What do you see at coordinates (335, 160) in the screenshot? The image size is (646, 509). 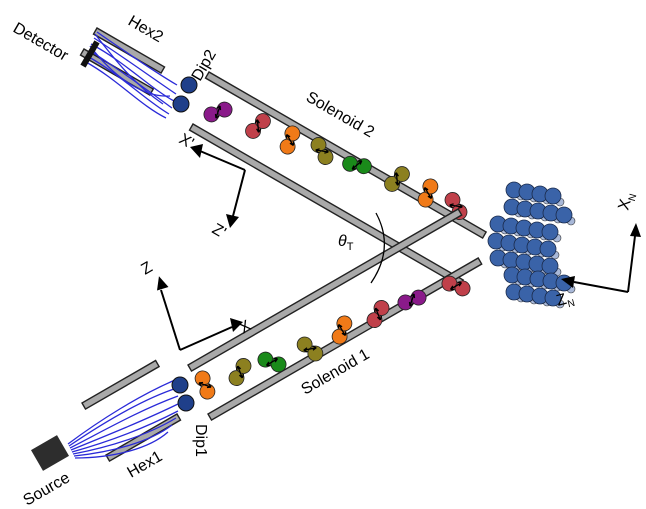 I see `molecules-upper` at bounding box center [335, 160].